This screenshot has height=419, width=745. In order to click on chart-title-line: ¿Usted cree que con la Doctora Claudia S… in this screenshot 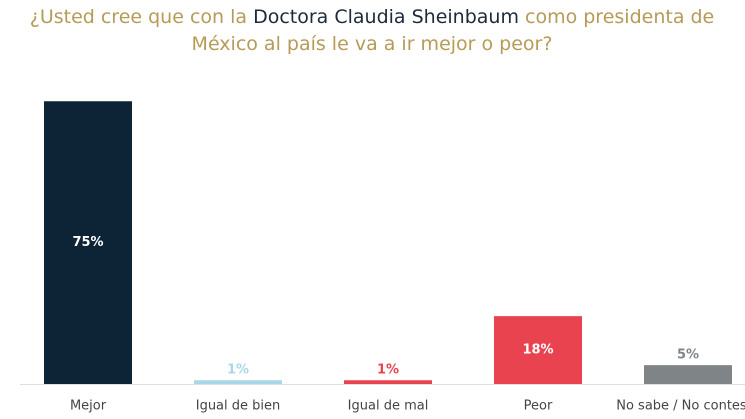, I will do `click(372, 17)`.